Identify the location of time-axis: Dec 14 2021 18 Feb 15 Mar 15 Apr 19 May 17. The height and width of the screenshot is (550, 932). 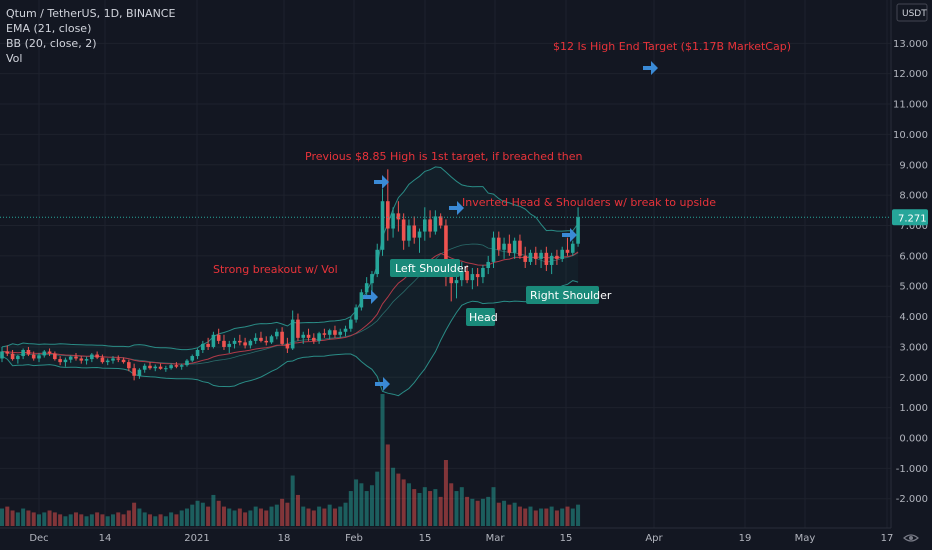
(461, 538).